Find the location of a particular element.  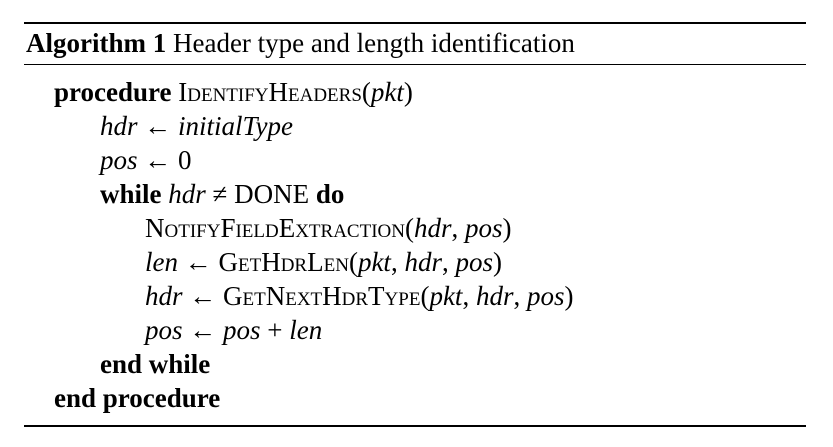

line-while: while hdr ≠ DONE do is located at coordinates (222, 194).